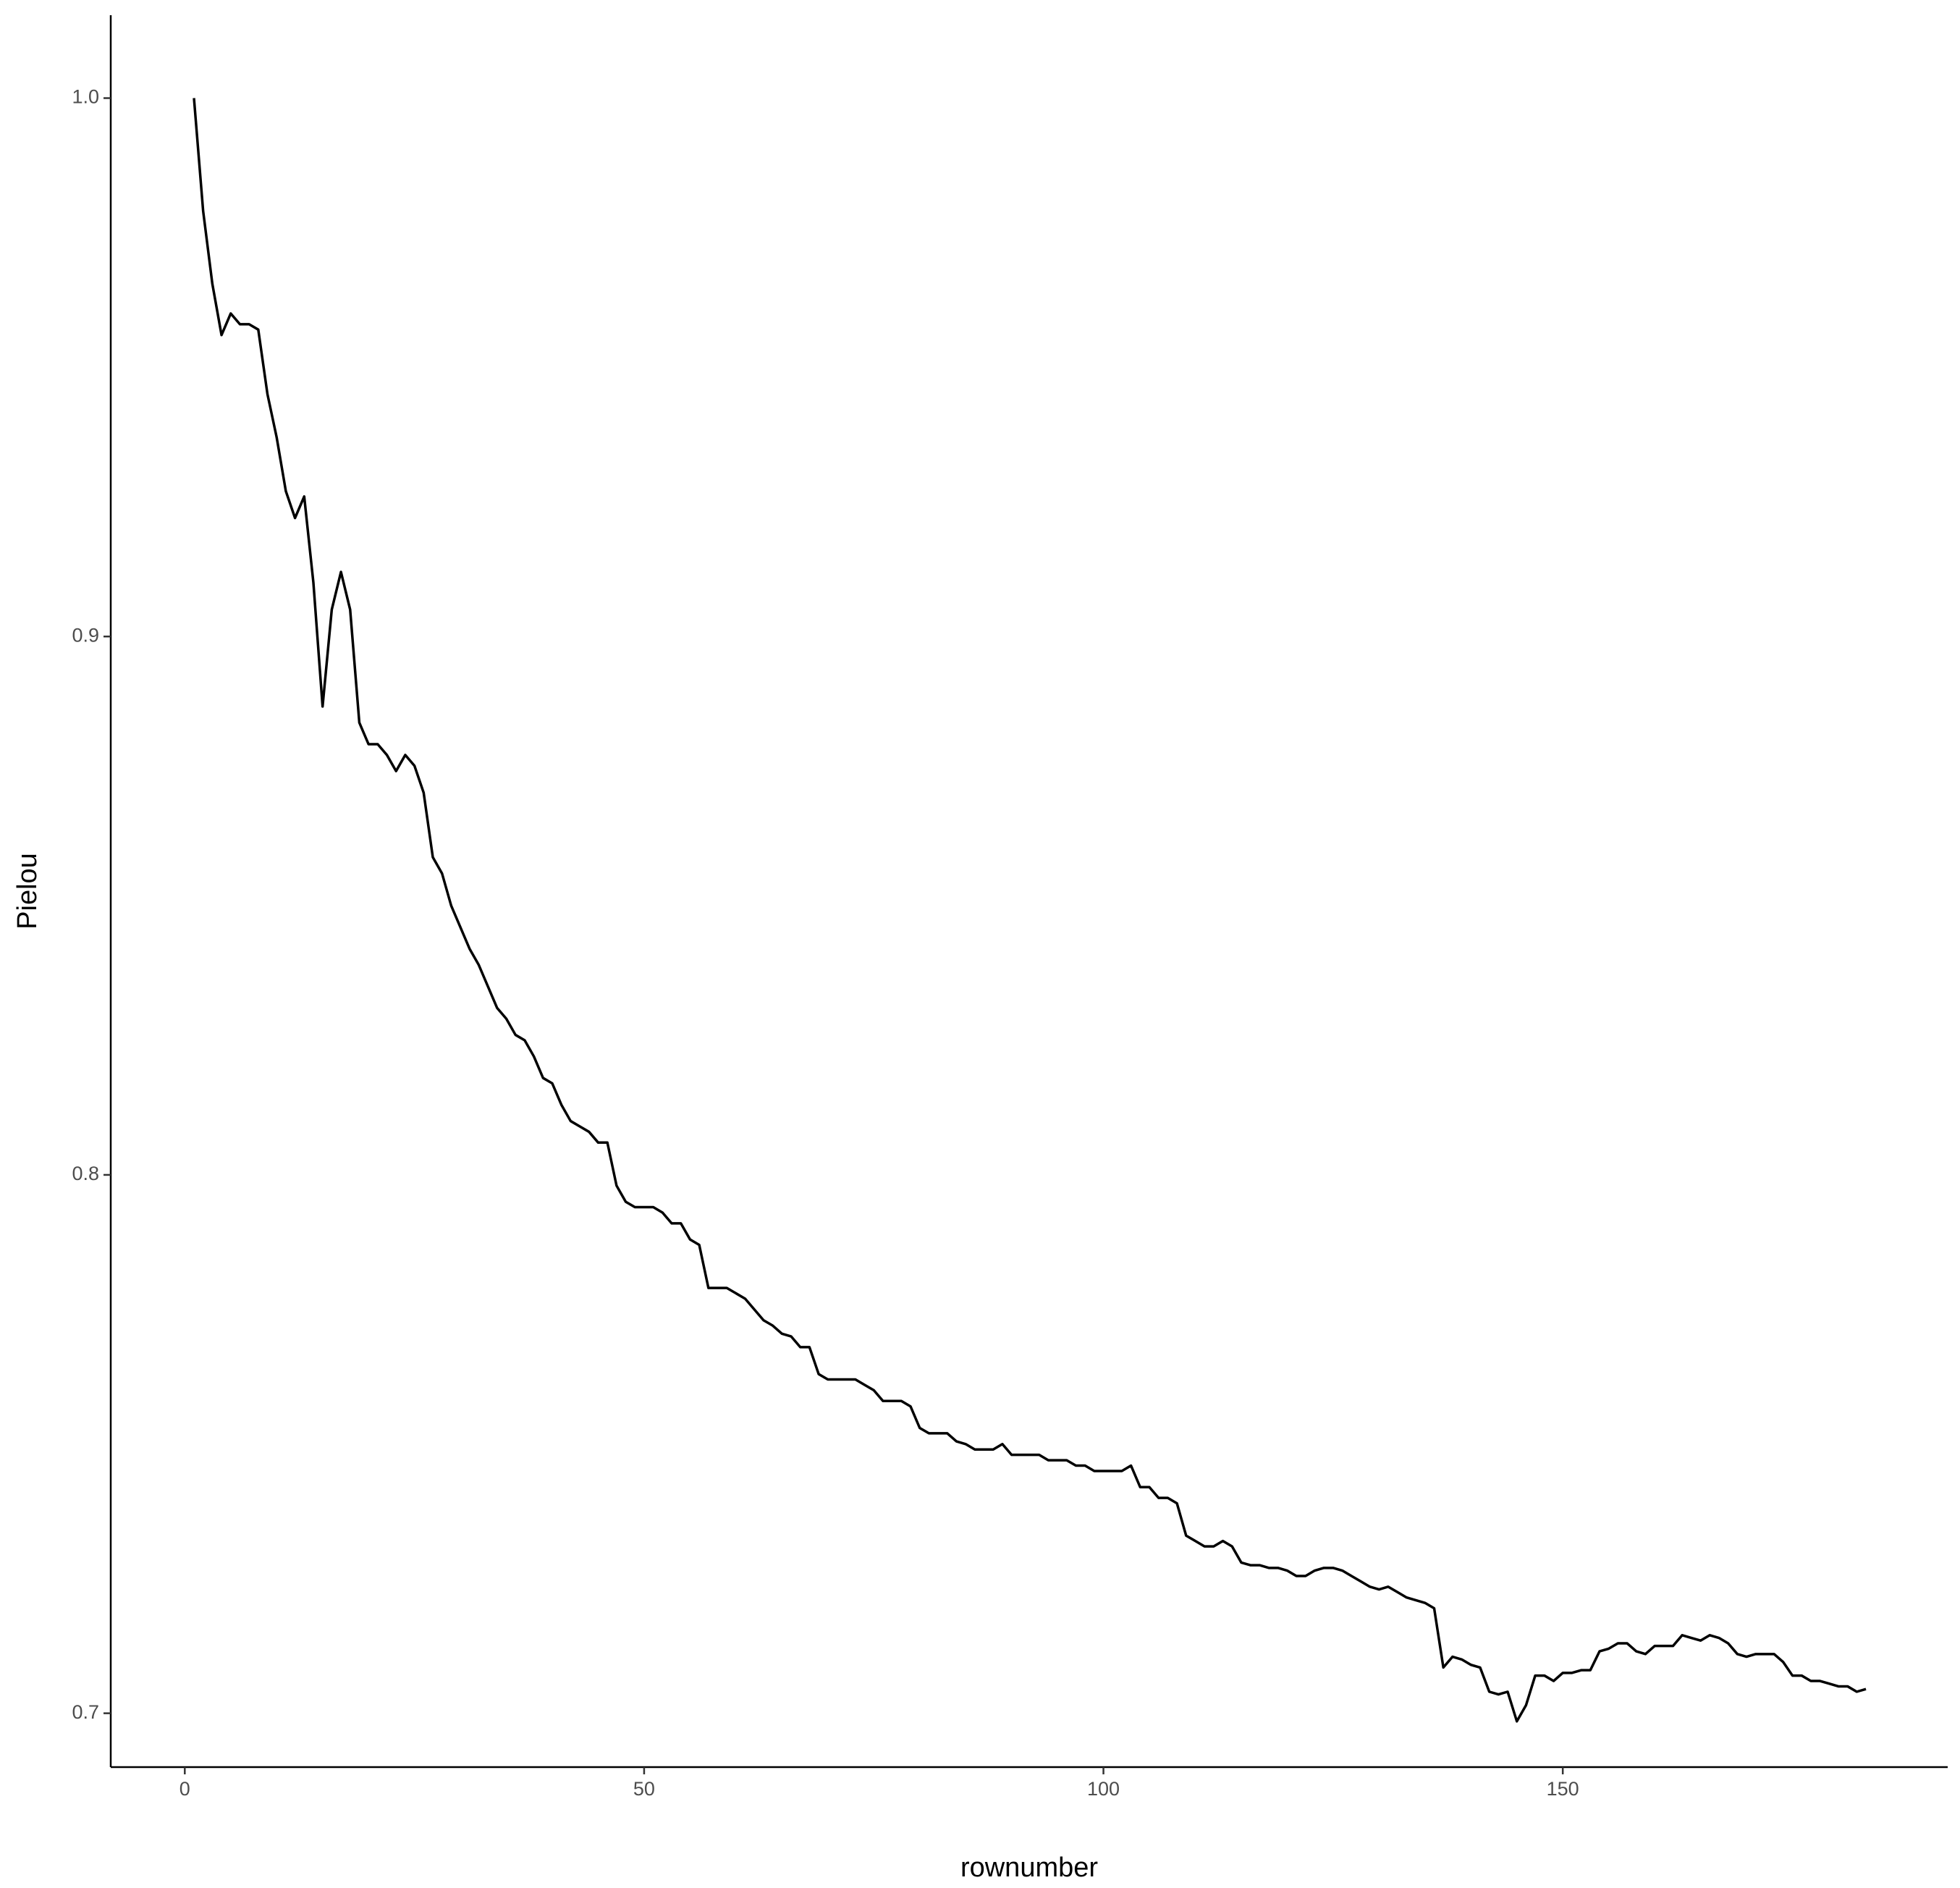  I want to click on x-axis-title: rownumber, so click(1029, 1868).